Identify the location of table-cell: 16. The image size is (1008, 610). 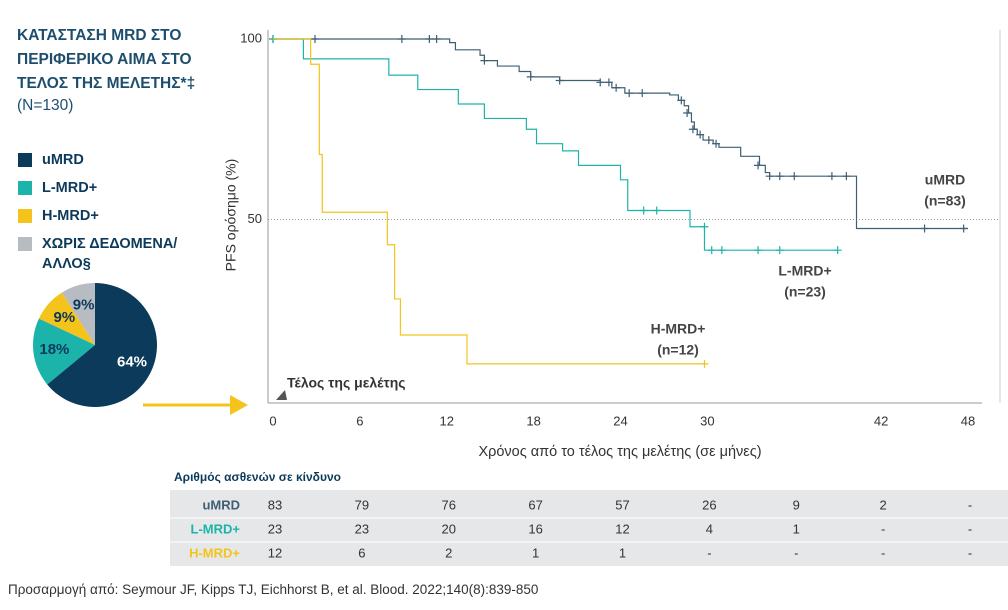
(535, 528).